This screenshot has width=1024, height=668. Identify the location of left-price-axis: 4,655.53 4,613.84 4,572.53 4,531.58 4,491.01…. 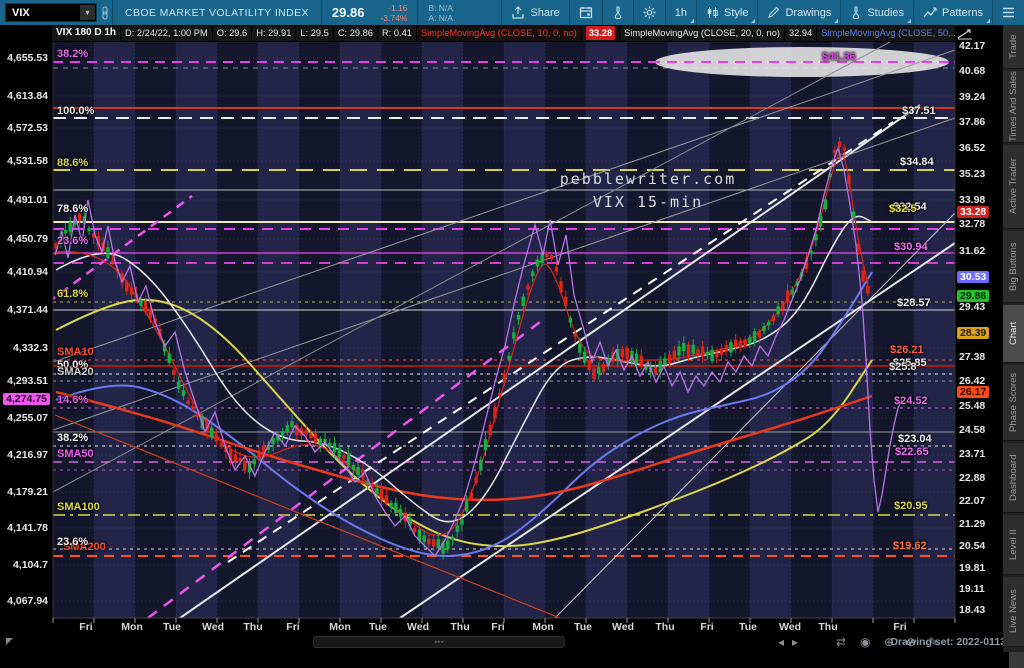
(26, 321).